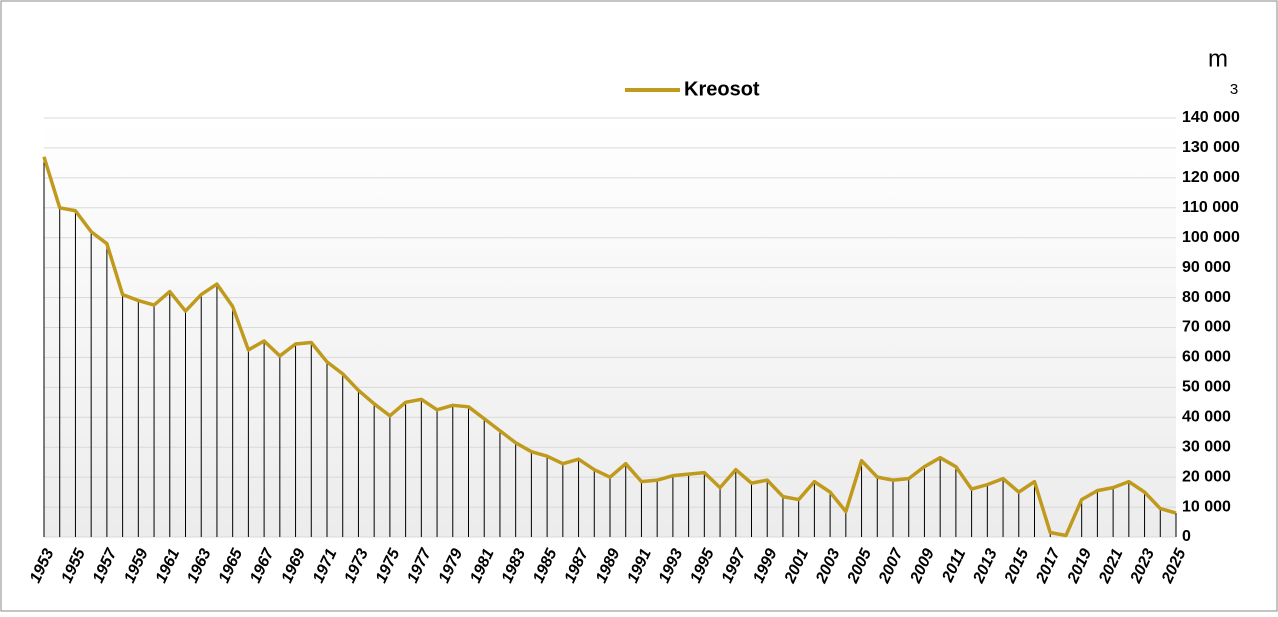 The width and height of the screenshot is (1278, 617). What do you see at coordinates (1206, 267) in the screenshot?
I see `y-tick-label: 90 000` at bounding box center [1206, 267].